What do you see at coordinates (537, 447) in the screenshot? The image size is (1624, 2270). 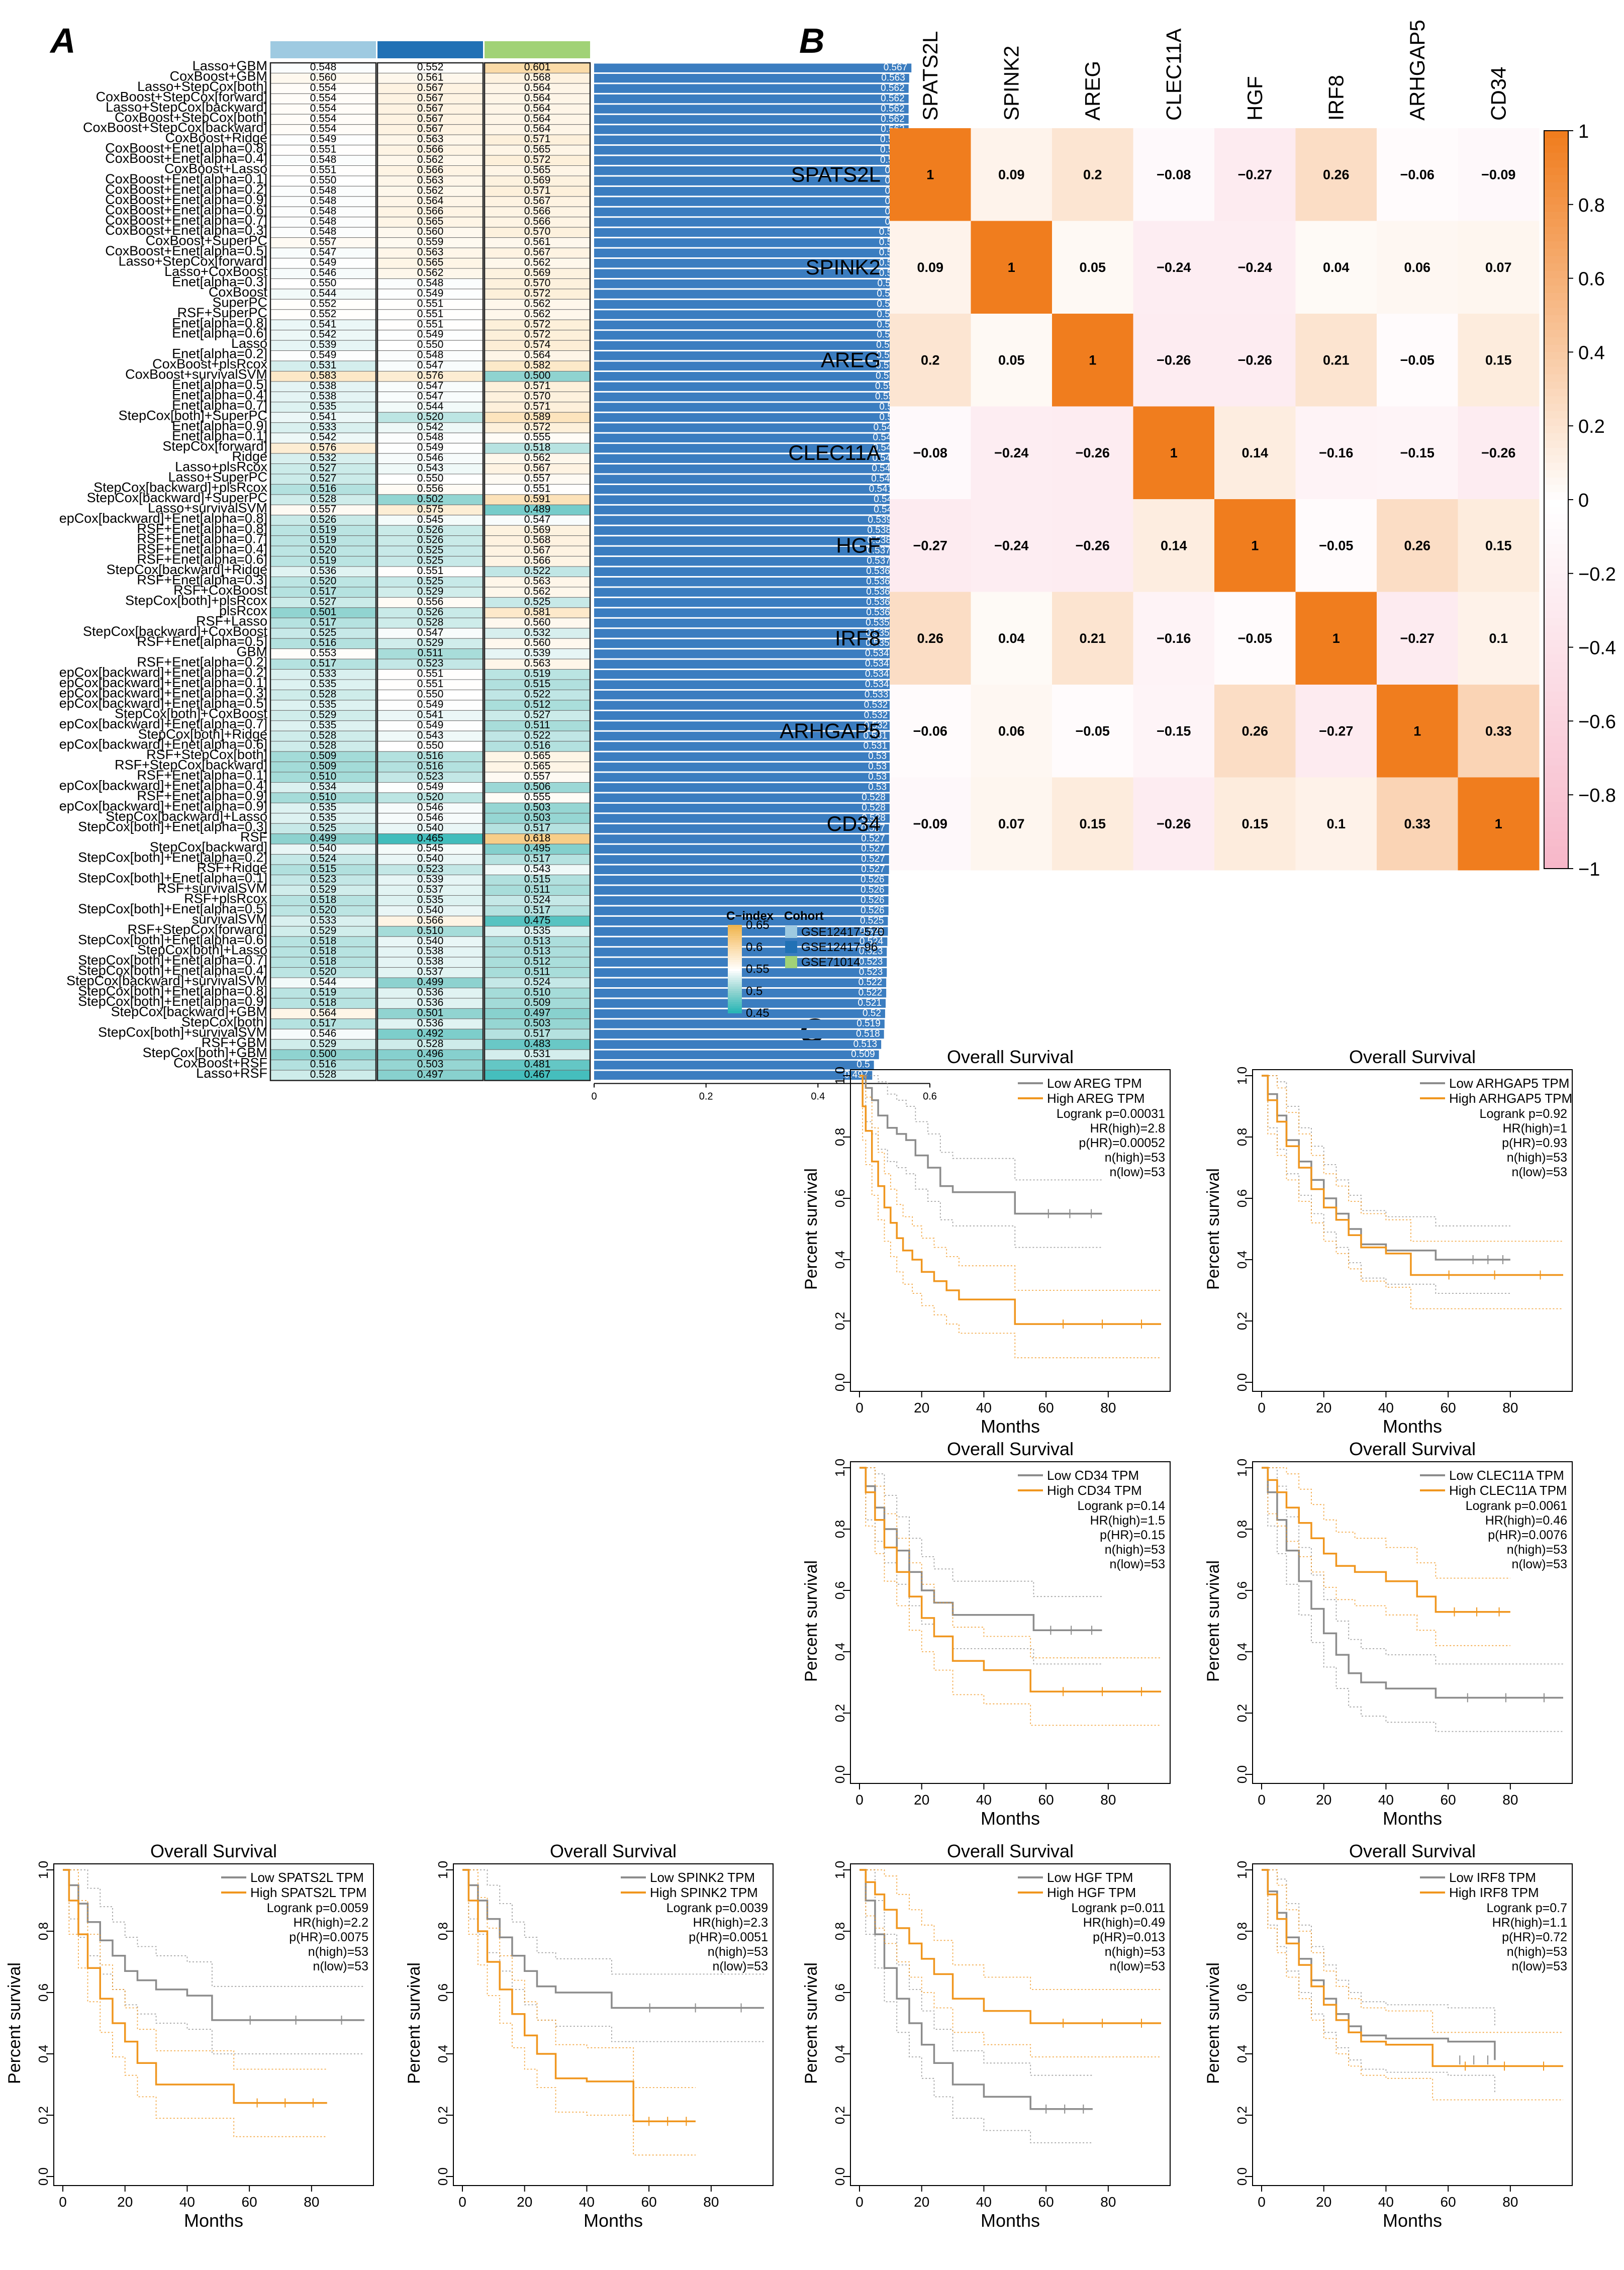 I see `heat-cell-value: 0.518` at bounding box center [537, 447].